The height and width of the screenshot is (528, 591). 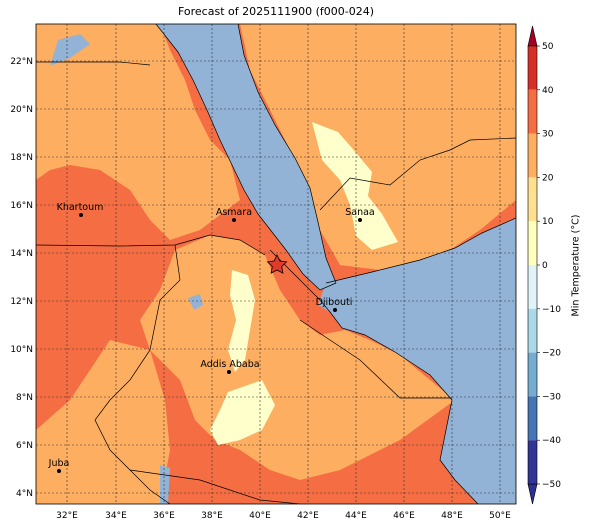 What do you see at coordinates (260, 516) in the screenshot?
I see `lon-label: 40°E` at bounding box center [260, 516].